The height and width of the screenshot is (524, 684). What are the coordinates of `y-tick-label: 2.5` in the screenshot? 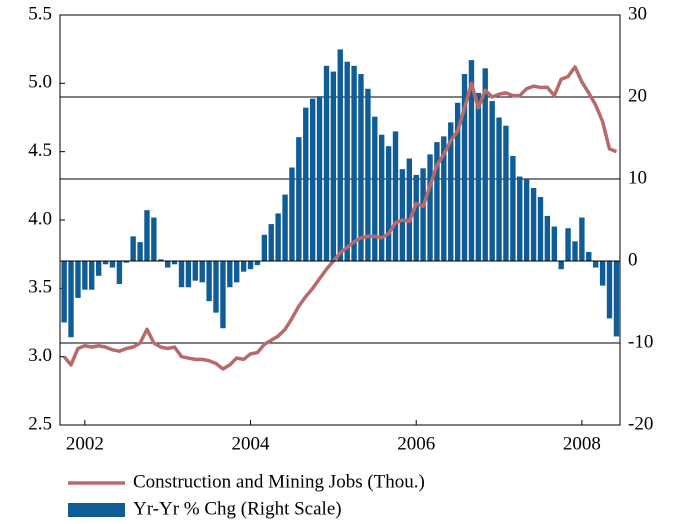 It's located at (40, 423).